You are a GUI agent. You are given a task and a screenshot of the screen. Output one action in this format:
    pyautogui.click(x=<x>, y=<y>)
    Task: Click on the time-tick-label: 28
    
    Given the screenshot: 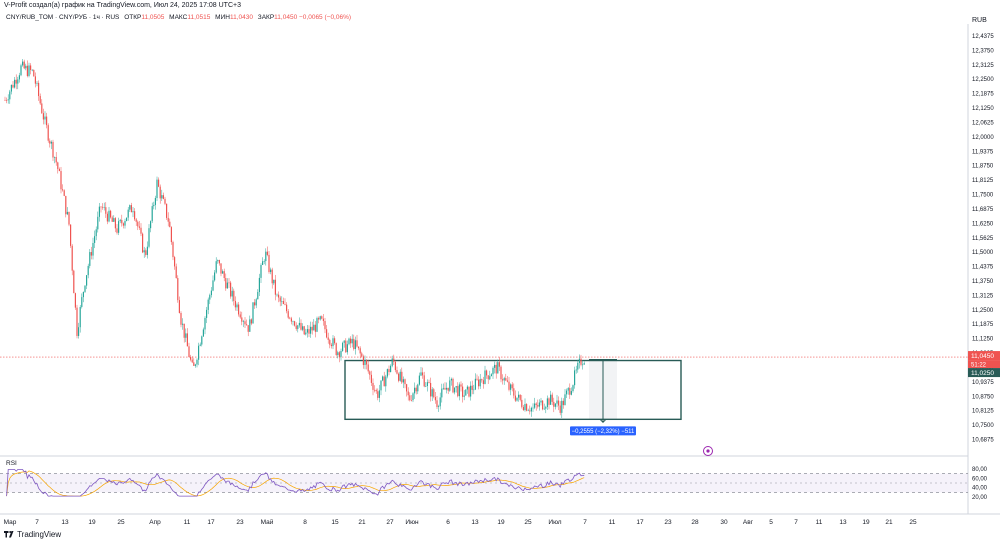 What is the action you would take?
    pyautogui.click(x=695, y=522)
    